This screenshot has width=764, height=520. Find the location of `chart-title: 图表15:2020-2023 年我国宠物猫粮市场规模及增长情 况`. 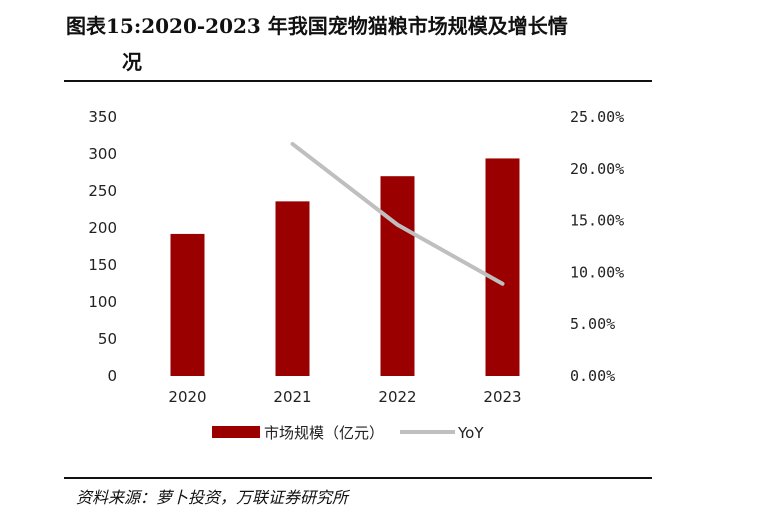

chart-title: 图表15:2020-2023 年我国宠物猫粮市场规模及增长情 况 is located at coordinates (366, 44).